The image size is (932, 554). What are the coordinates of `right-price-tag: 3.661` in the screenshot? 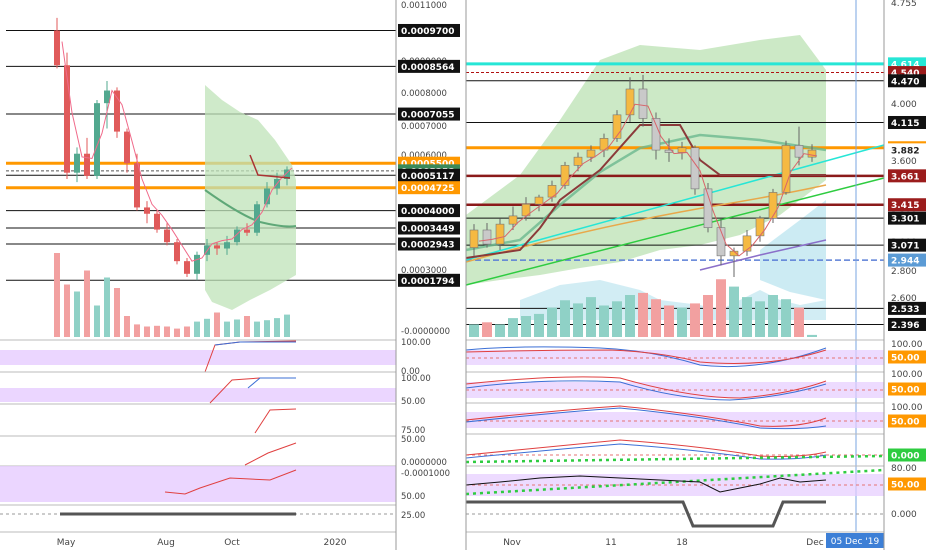 It's located at (905, 177).